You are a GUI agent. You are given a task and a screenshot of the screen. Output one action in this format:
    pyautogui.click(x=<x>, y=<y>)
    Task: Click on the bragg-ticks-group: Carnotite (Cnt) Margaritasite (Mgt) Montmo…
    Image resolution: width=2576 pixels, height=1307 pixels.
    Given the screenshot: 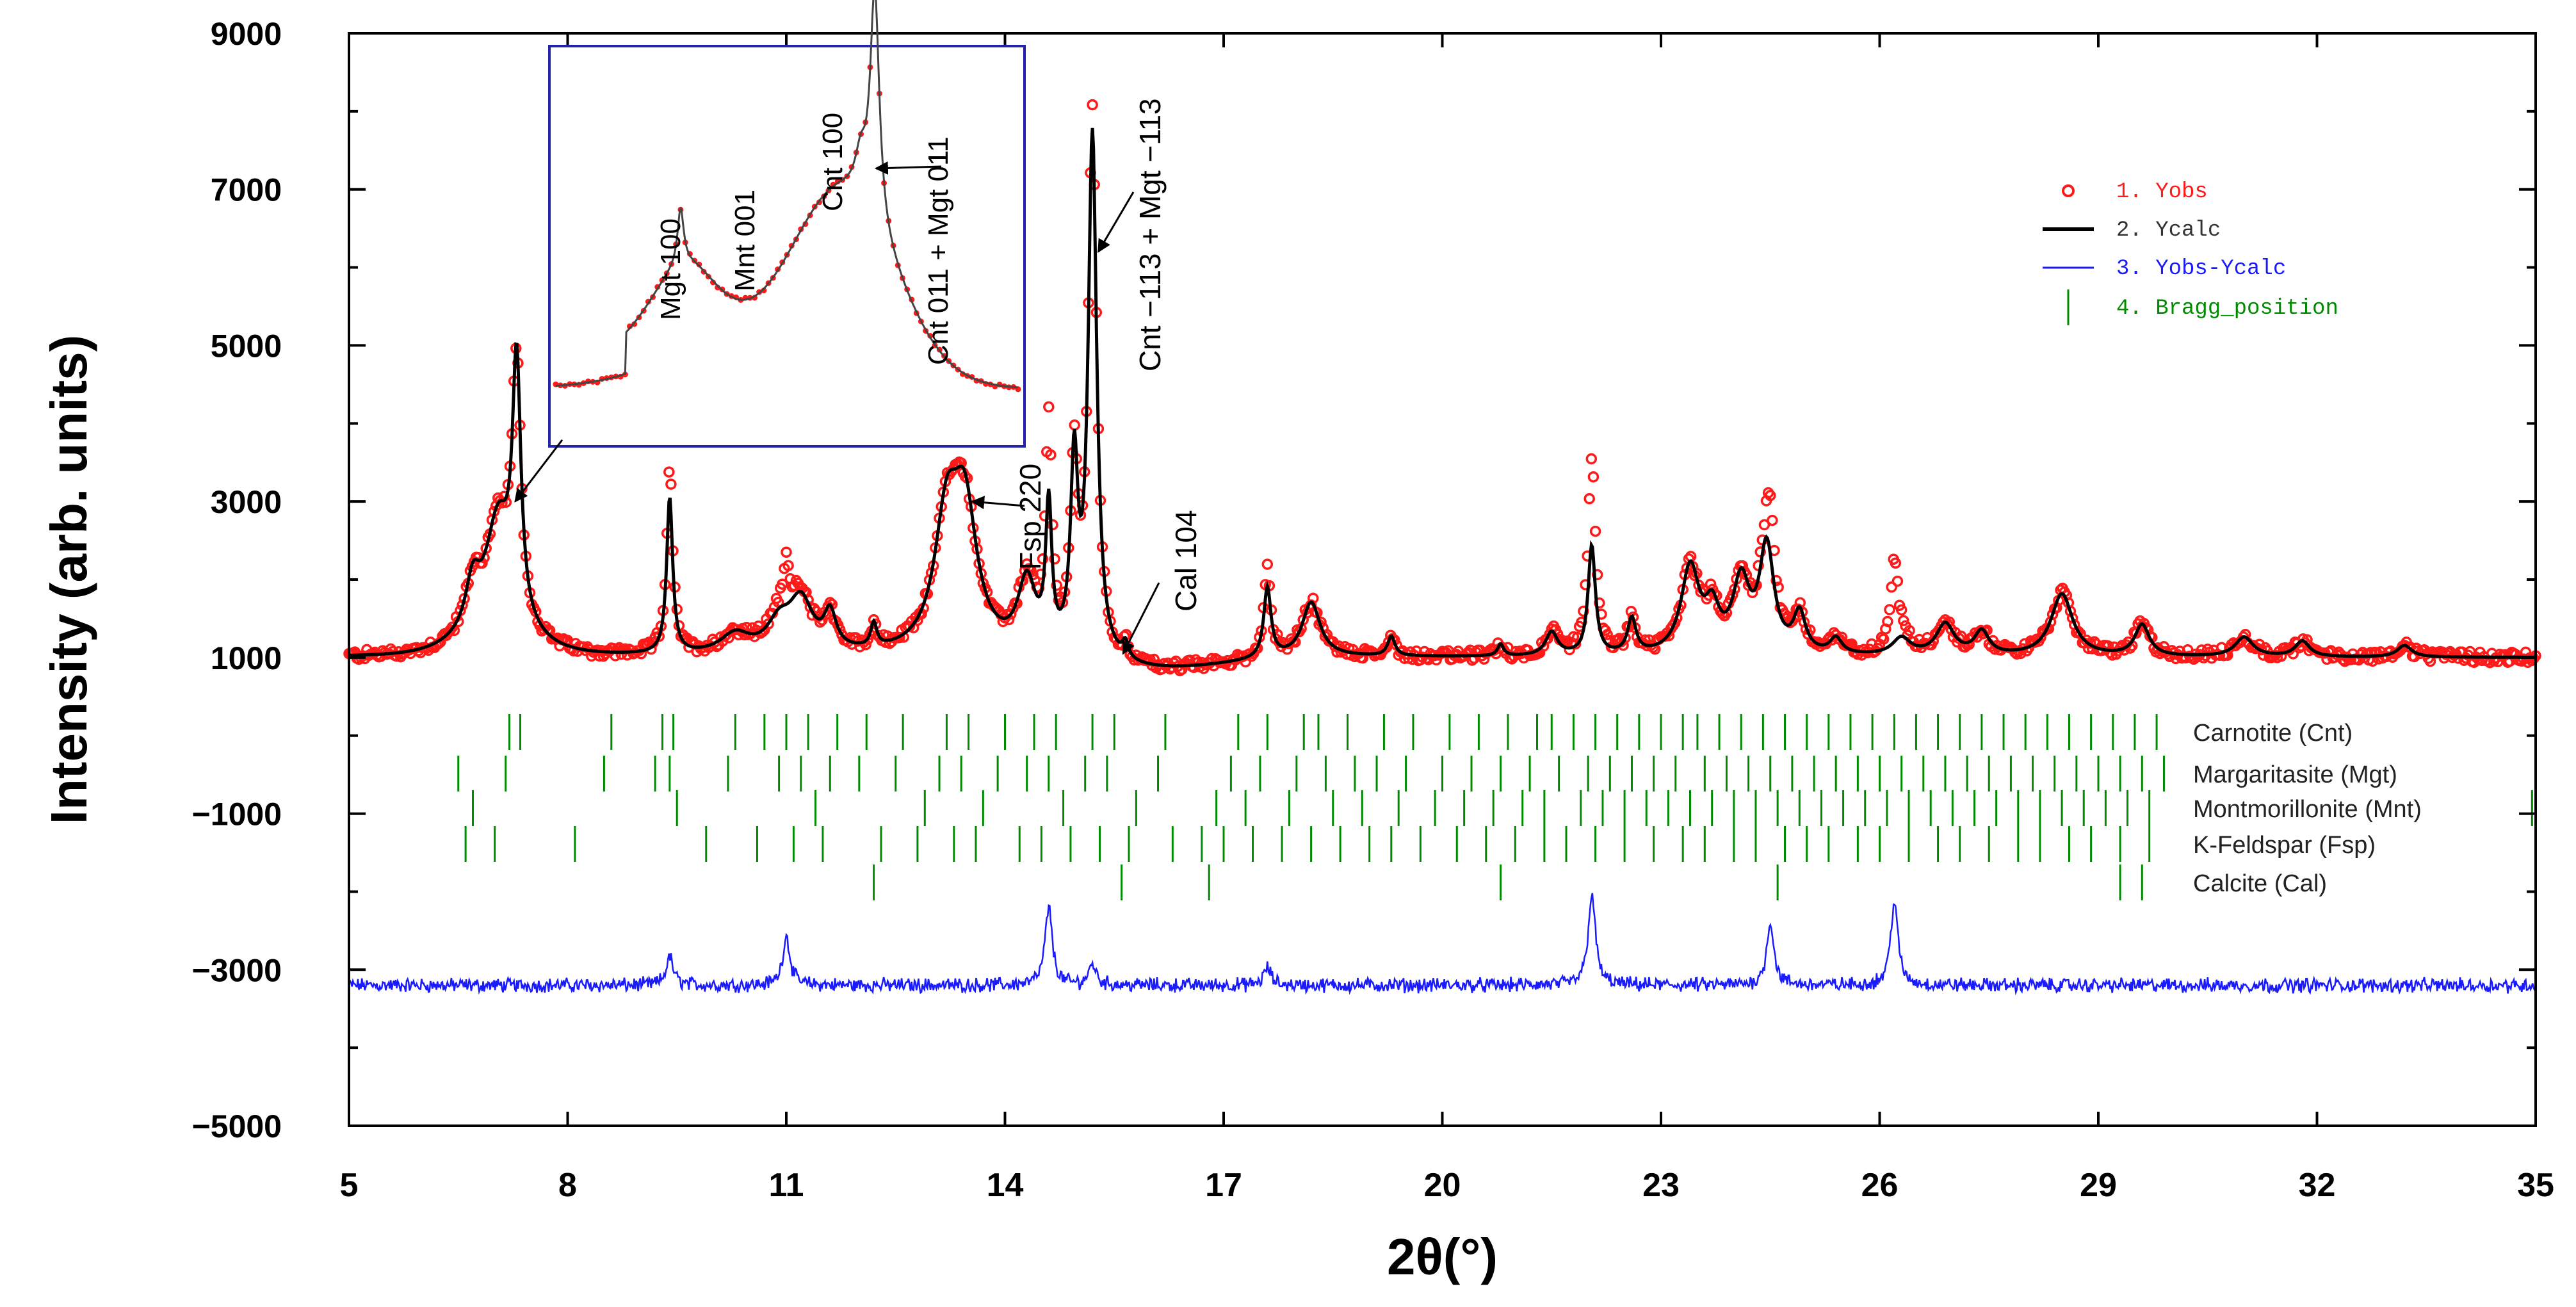 What is the action you would take?
    pyautogui.click(x=1495, y=807)
    